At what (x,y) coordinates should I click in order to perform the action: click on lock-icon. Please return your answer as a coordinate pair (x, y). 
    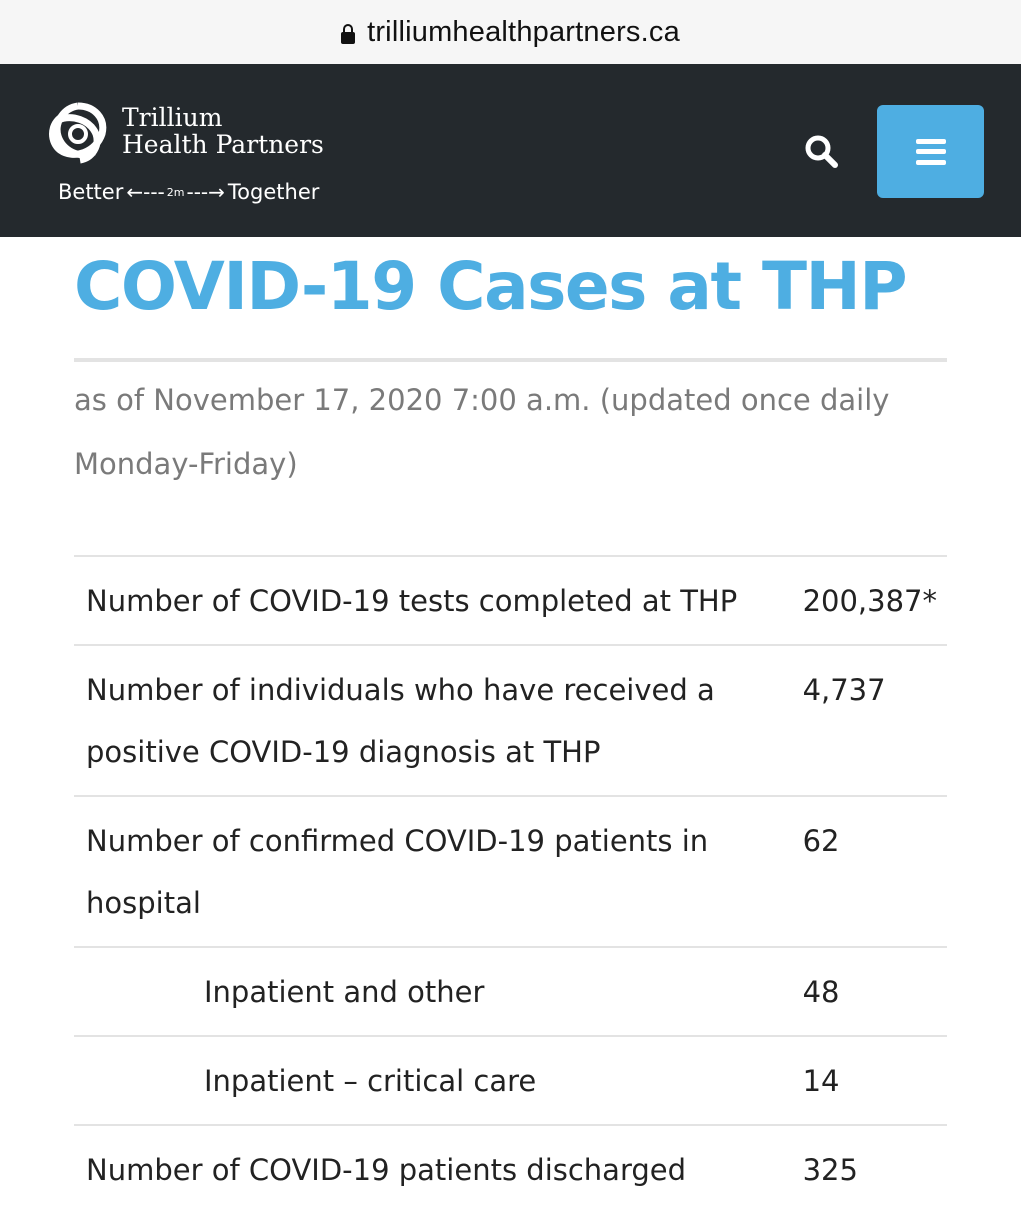
    Looking at the image, I should click on (348, 34).